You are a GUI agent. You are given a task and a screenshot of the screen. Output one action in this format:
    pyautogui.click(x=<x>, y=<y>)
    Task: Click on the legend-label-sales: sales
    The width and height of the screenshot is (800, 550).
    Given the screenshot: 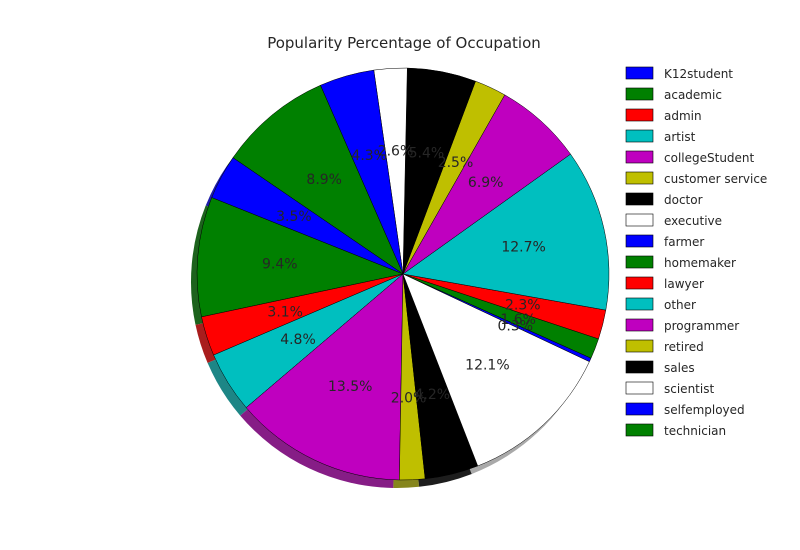 What is the action you would take?
    pyautogui.click(x=679, y=368)
    